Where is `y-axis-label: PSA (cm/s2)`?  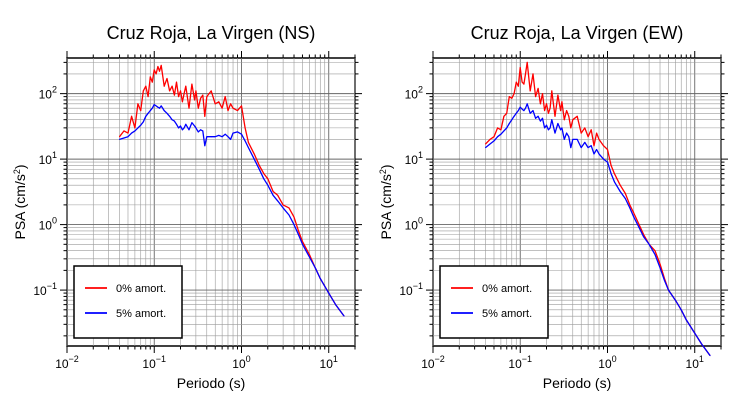
y-axis-label: PSA (cm/s2) is located at coordinates (20, 201).